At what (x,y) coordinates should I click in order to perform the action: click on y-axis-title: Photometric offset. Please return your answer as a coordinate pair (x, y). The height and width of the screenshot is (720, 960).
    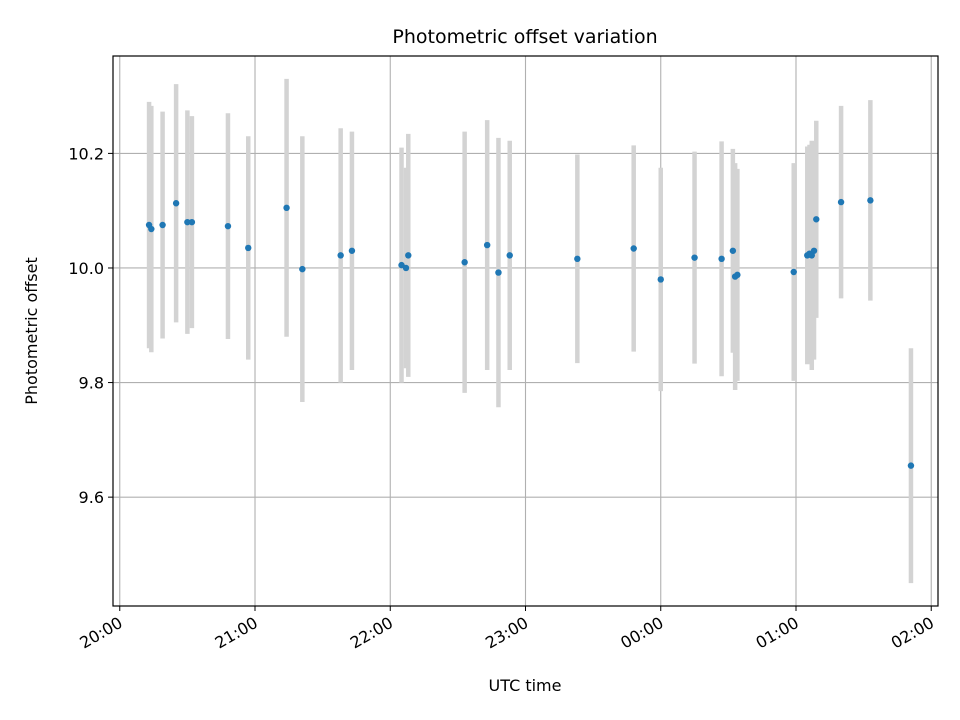
    Looking at the image, I should click on (31, 331).